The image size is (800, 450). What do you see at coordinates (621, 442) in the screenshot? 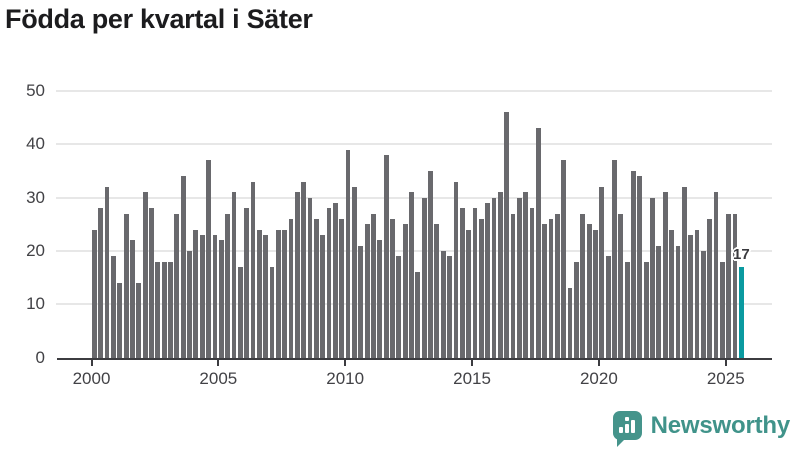
I see `speech-bubble-tail` at bounding box center [621, 442].